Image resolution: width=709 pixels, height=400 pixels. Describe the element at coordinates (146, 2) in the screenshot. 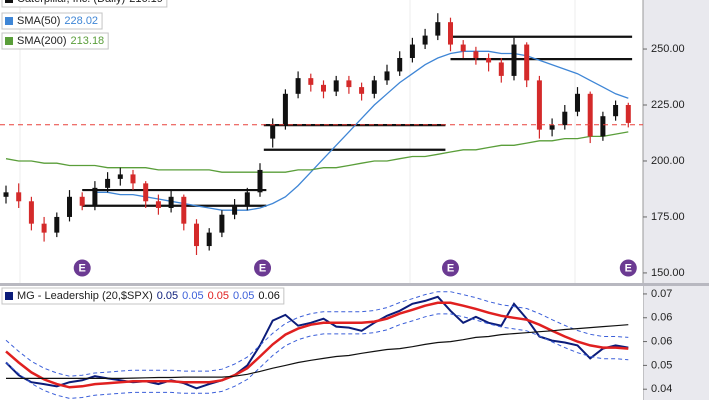

I see `legend-text: 216.19` at that location.